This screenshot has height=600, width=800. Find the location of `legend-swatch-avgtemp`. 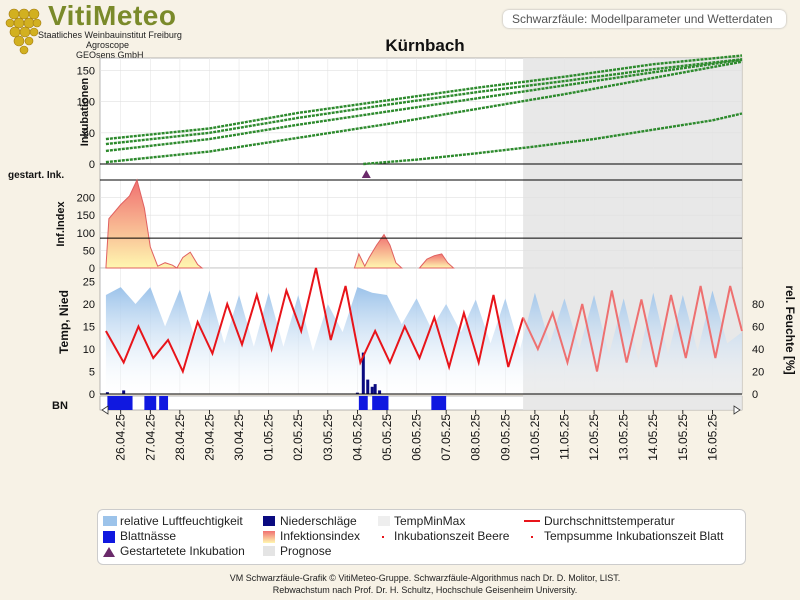

legend-swatch-avgtemp is located at coordinates (532, 521).